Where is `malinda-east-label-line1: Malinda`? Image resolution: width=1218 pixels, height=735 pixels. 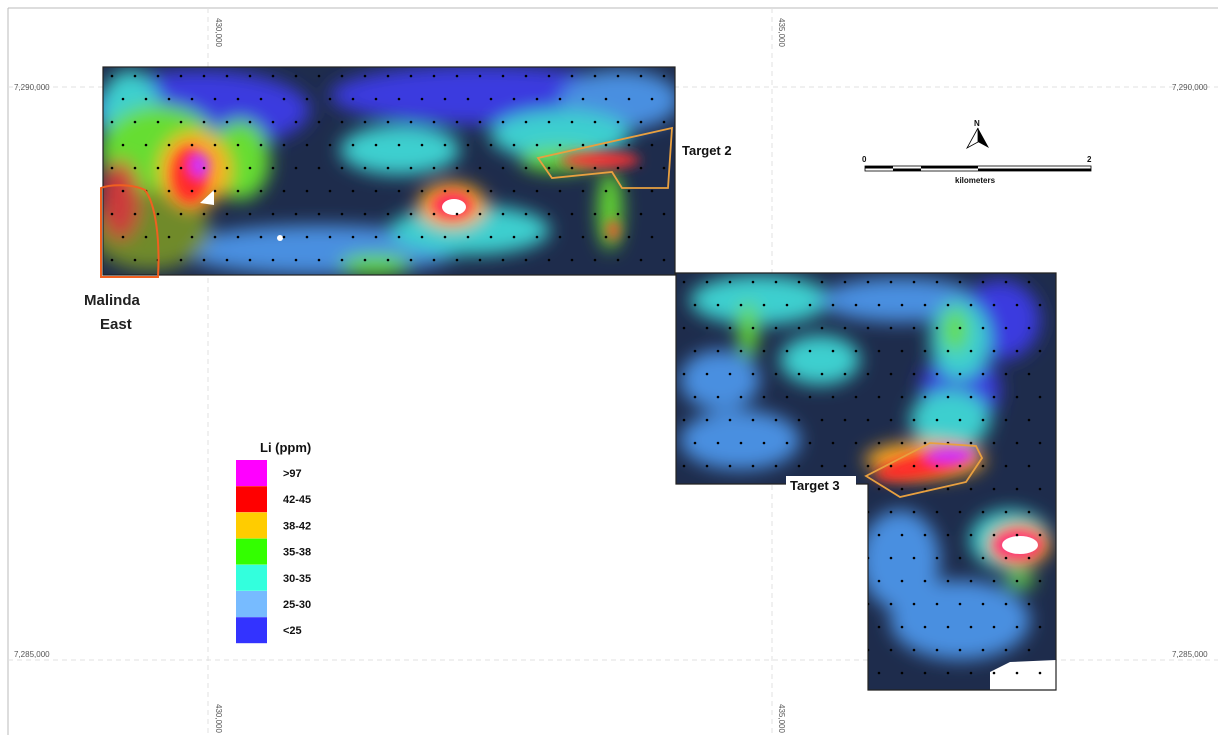 malinda-east-label-line1: Malinda is located at coordinates (112, 300).